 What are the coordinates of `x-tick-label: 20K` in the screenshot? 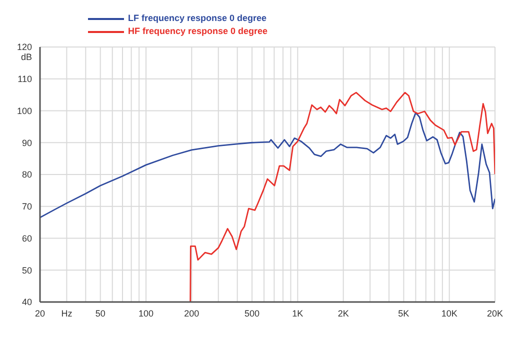 It's located at (495, 313).